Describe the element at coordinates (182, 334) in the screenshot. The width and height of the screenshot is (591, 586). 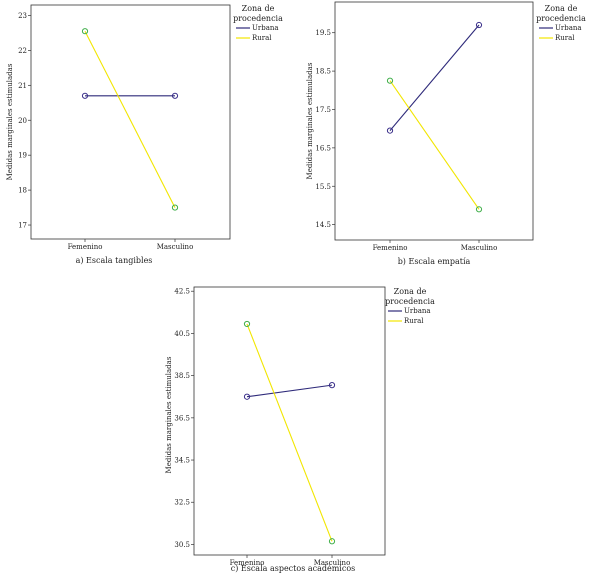
I see `y-tick-label: 40.5` at that location.